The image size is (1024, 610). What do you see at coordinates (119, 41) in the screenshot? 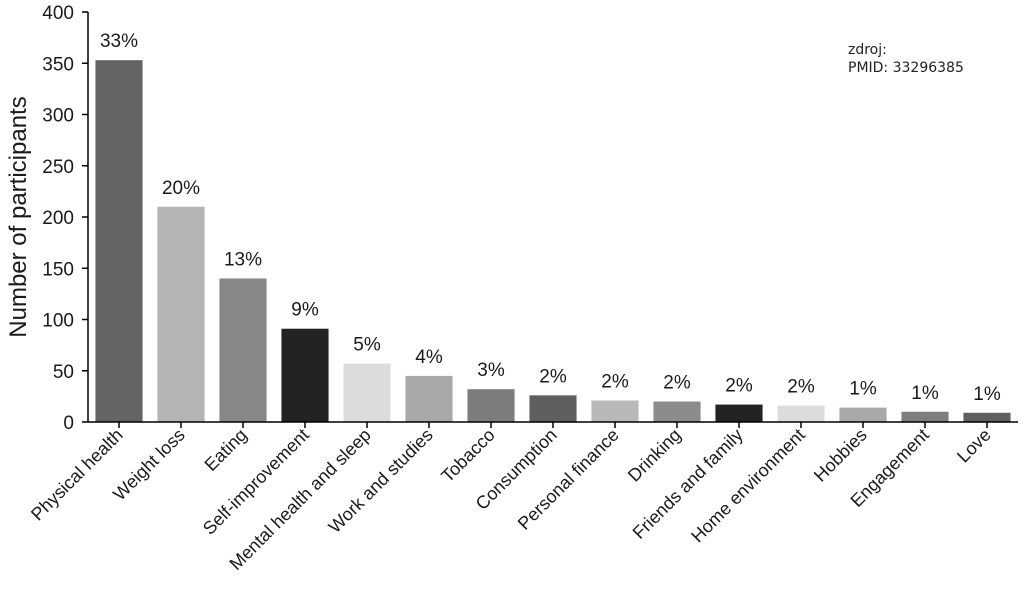
I see `data-label: 33%` at bounding box center [119, 41].